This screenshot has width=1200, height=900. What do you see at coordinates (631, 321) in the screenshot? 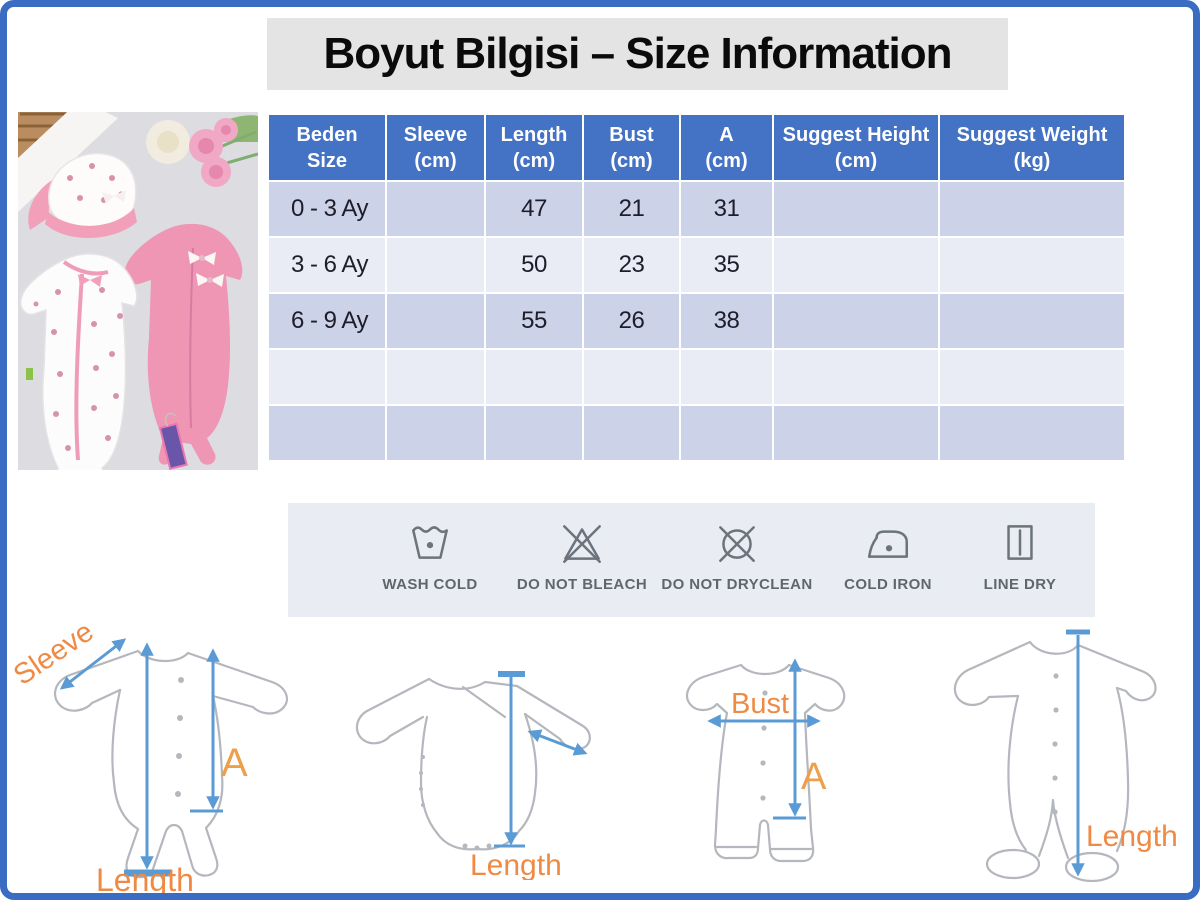
I see `cell-bust: 26` at bounding box center [631, 321].